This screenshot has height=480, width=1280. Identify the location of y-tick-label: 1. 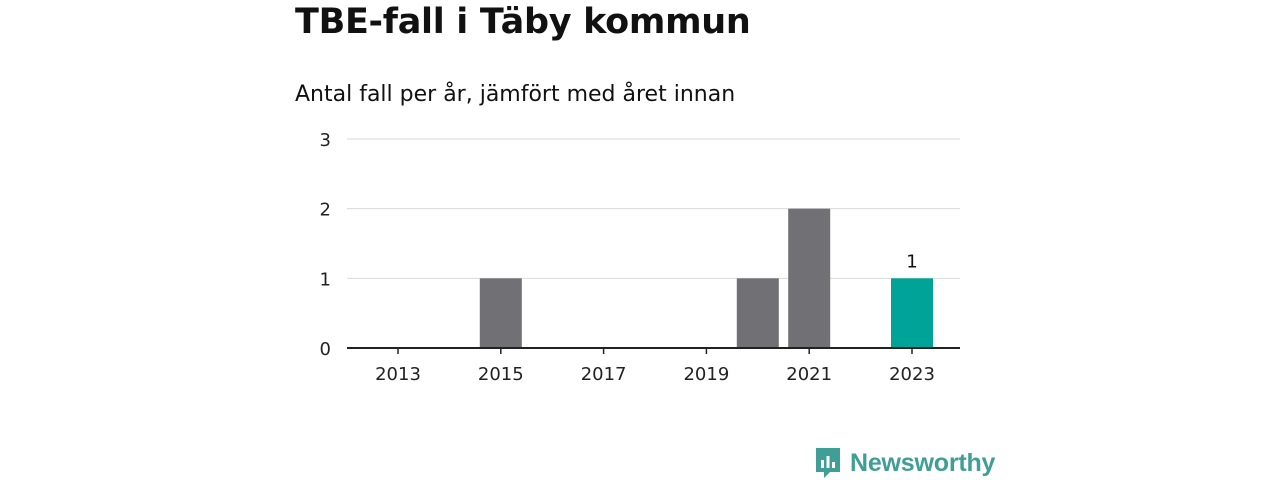
(325, 279).